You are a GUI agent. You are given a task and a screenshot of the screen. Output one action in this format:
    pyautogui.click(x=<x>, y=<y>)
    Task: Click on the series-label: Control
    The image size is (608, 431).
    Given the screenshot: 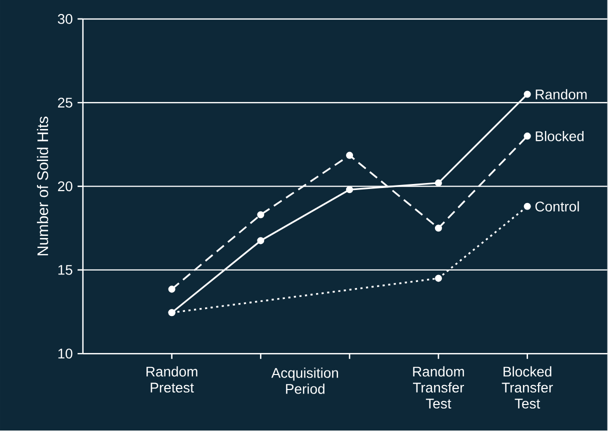 What is the action you would take?
    pyautogui.click(x=557, y=206)
    